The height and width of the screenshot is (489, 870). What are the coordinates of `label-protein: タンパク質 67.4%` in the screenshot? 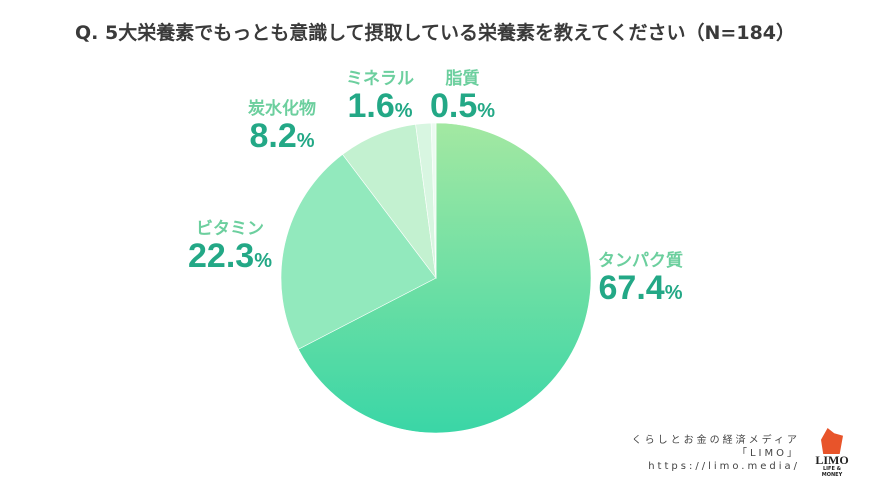 It's located at (640, 279).